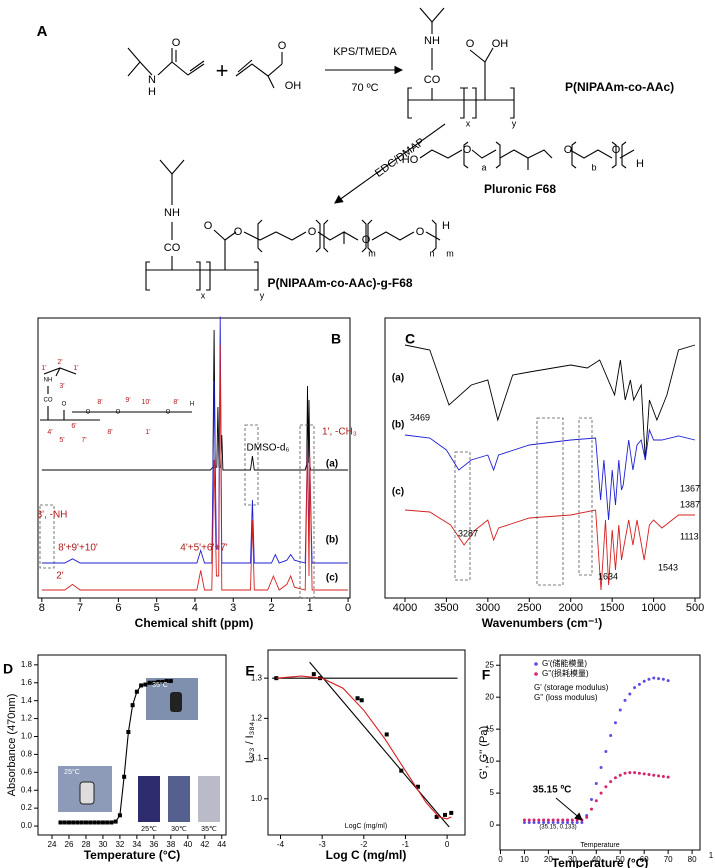 This screenshot has height=868, width=715. Describe the element at coordinates (365, 52) in the screenshot. I see `reagents: KPS/TMEDA` at that location.